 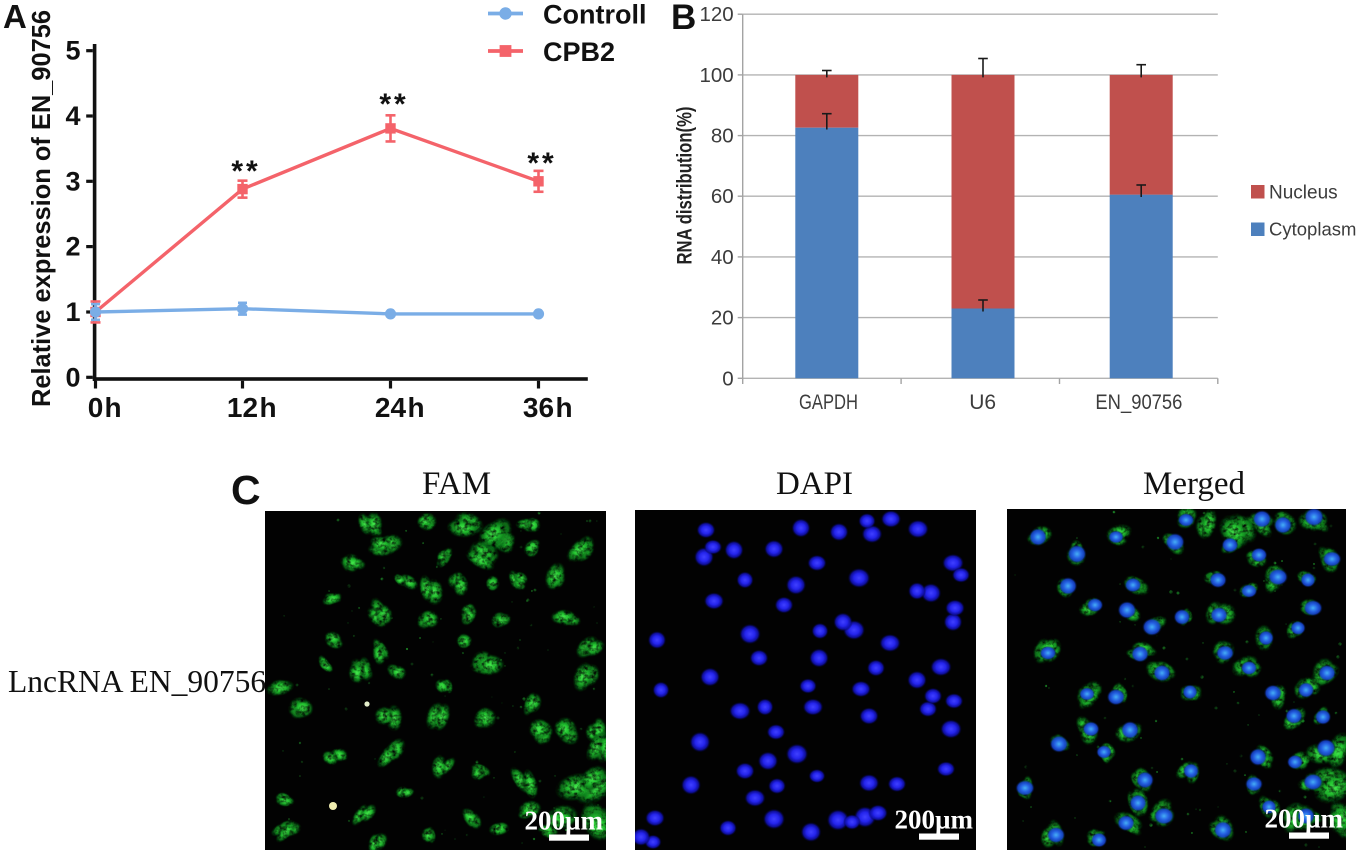 I want to click on svg-text: 24, so click(x=391, y=407).